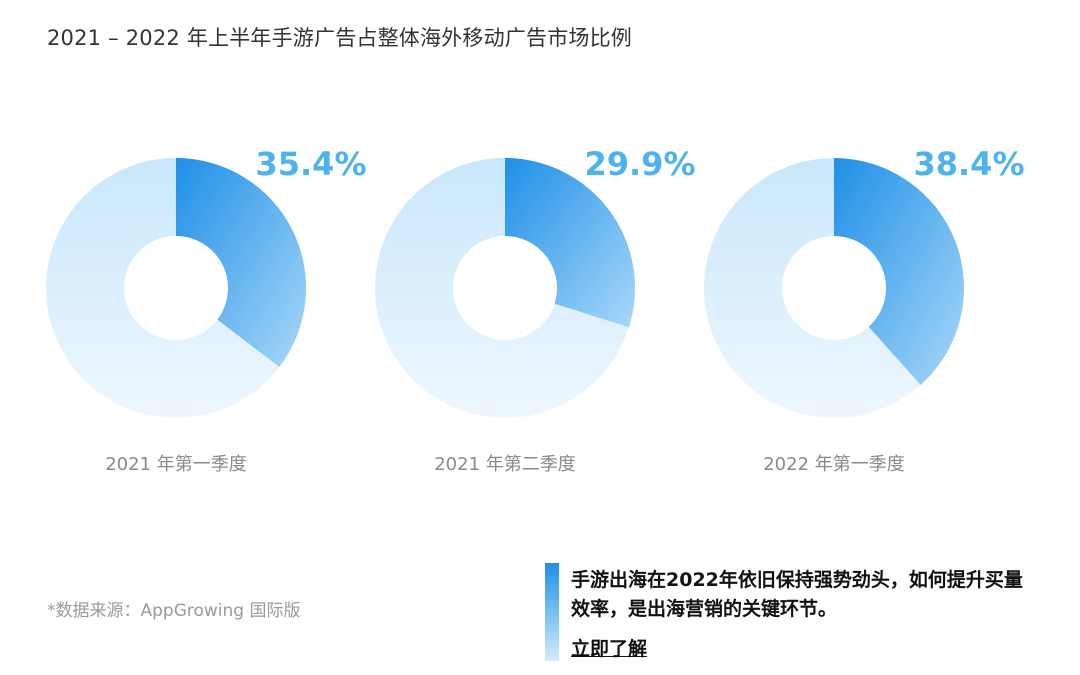 The width and height of the screenshot is (1080, 675). I want to click on value-label-1: 29.9%, so click(639, 164).